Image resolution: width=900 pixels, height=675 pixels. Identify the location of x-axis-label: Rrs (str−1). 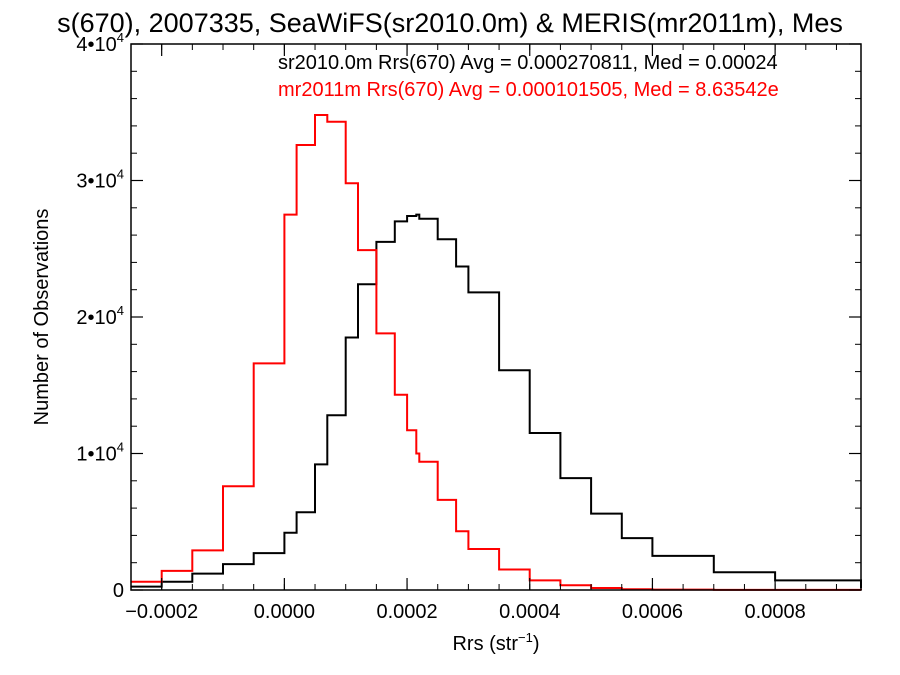
(495, 642).